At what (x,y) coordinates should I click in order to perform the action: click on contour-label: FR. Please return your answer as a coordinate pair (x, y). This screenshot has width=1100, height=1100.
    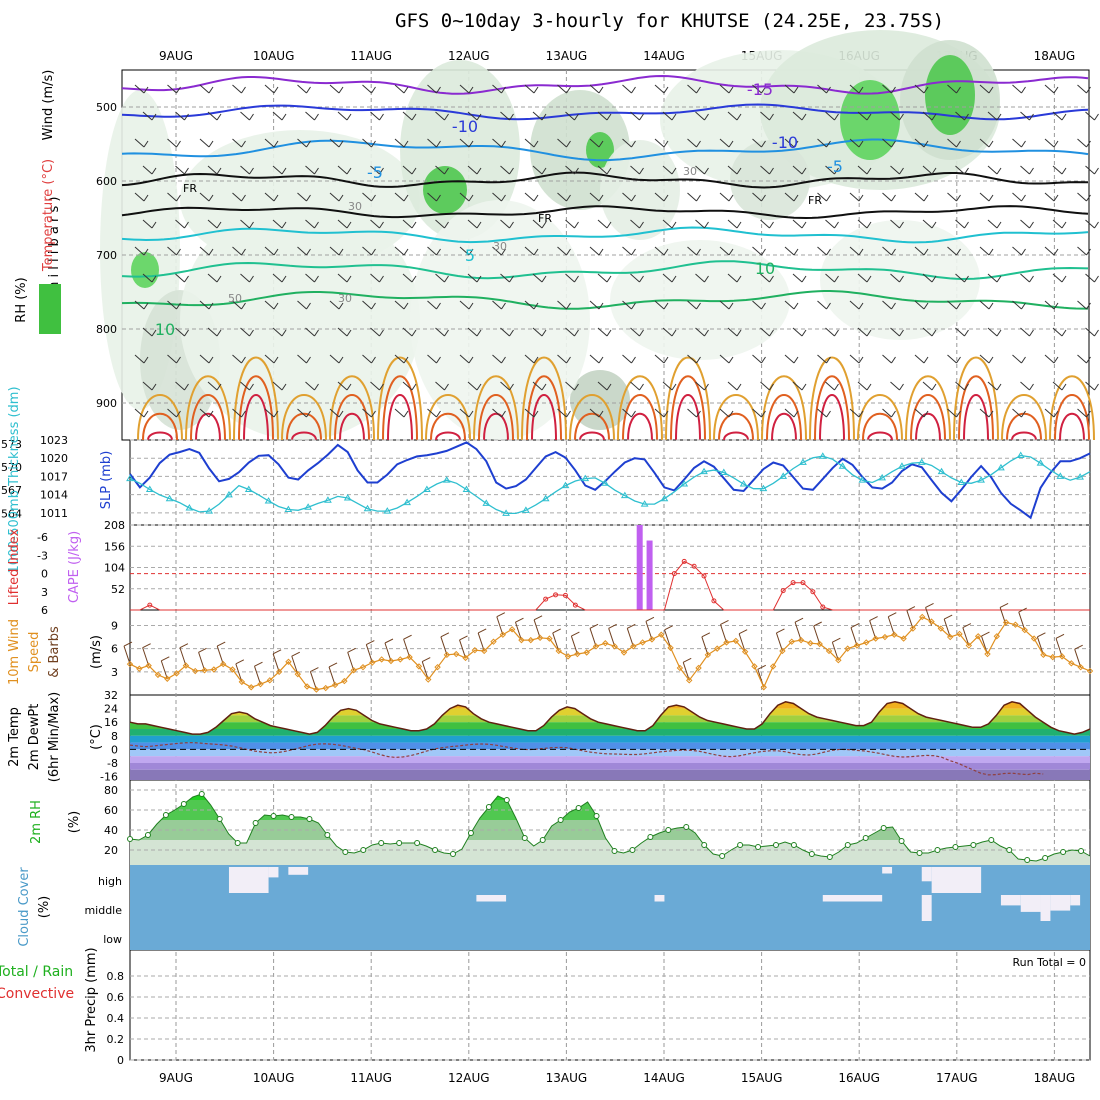
    Looking at the image, I should click on (815, 200).